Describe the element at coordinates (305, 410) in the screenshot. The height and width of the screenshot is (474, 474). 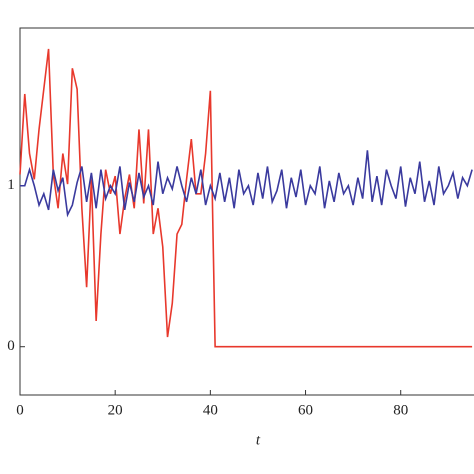
I see `x-tick-label: 60` at that location.